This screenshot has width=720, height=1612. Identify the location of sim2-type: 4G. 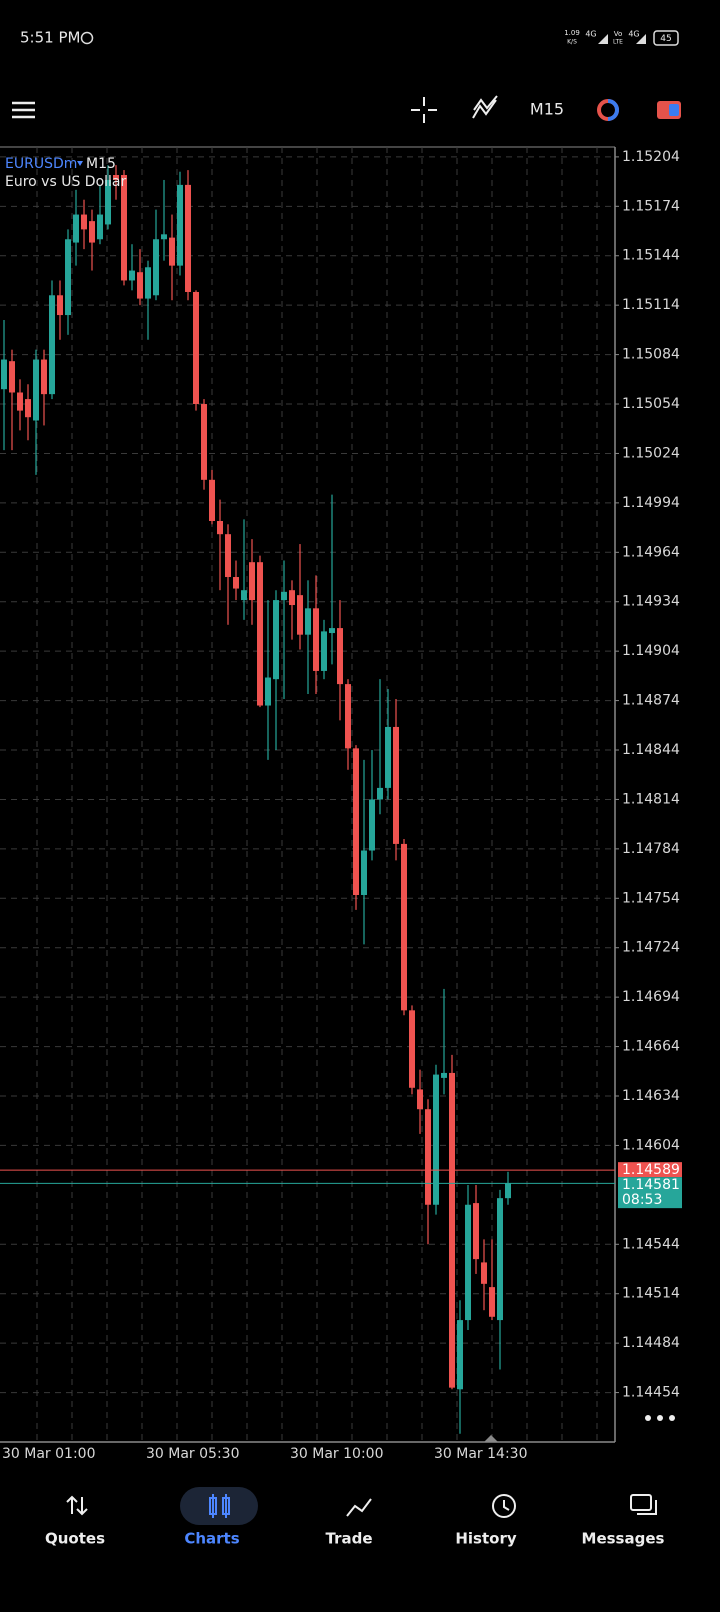
(633, 34).